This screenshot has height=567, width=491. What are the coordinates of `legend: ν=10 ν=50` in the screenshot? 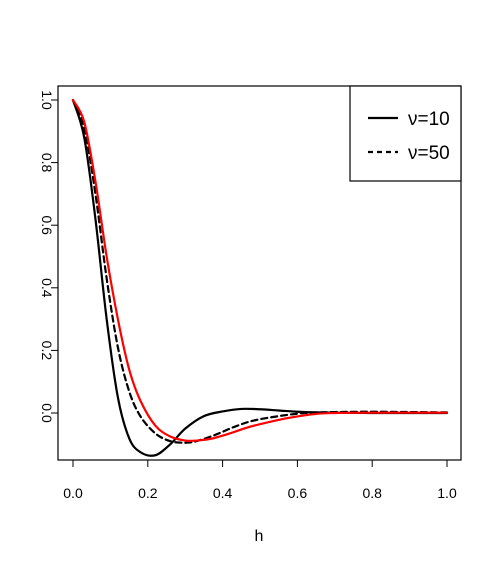 It's located at (405, 133).